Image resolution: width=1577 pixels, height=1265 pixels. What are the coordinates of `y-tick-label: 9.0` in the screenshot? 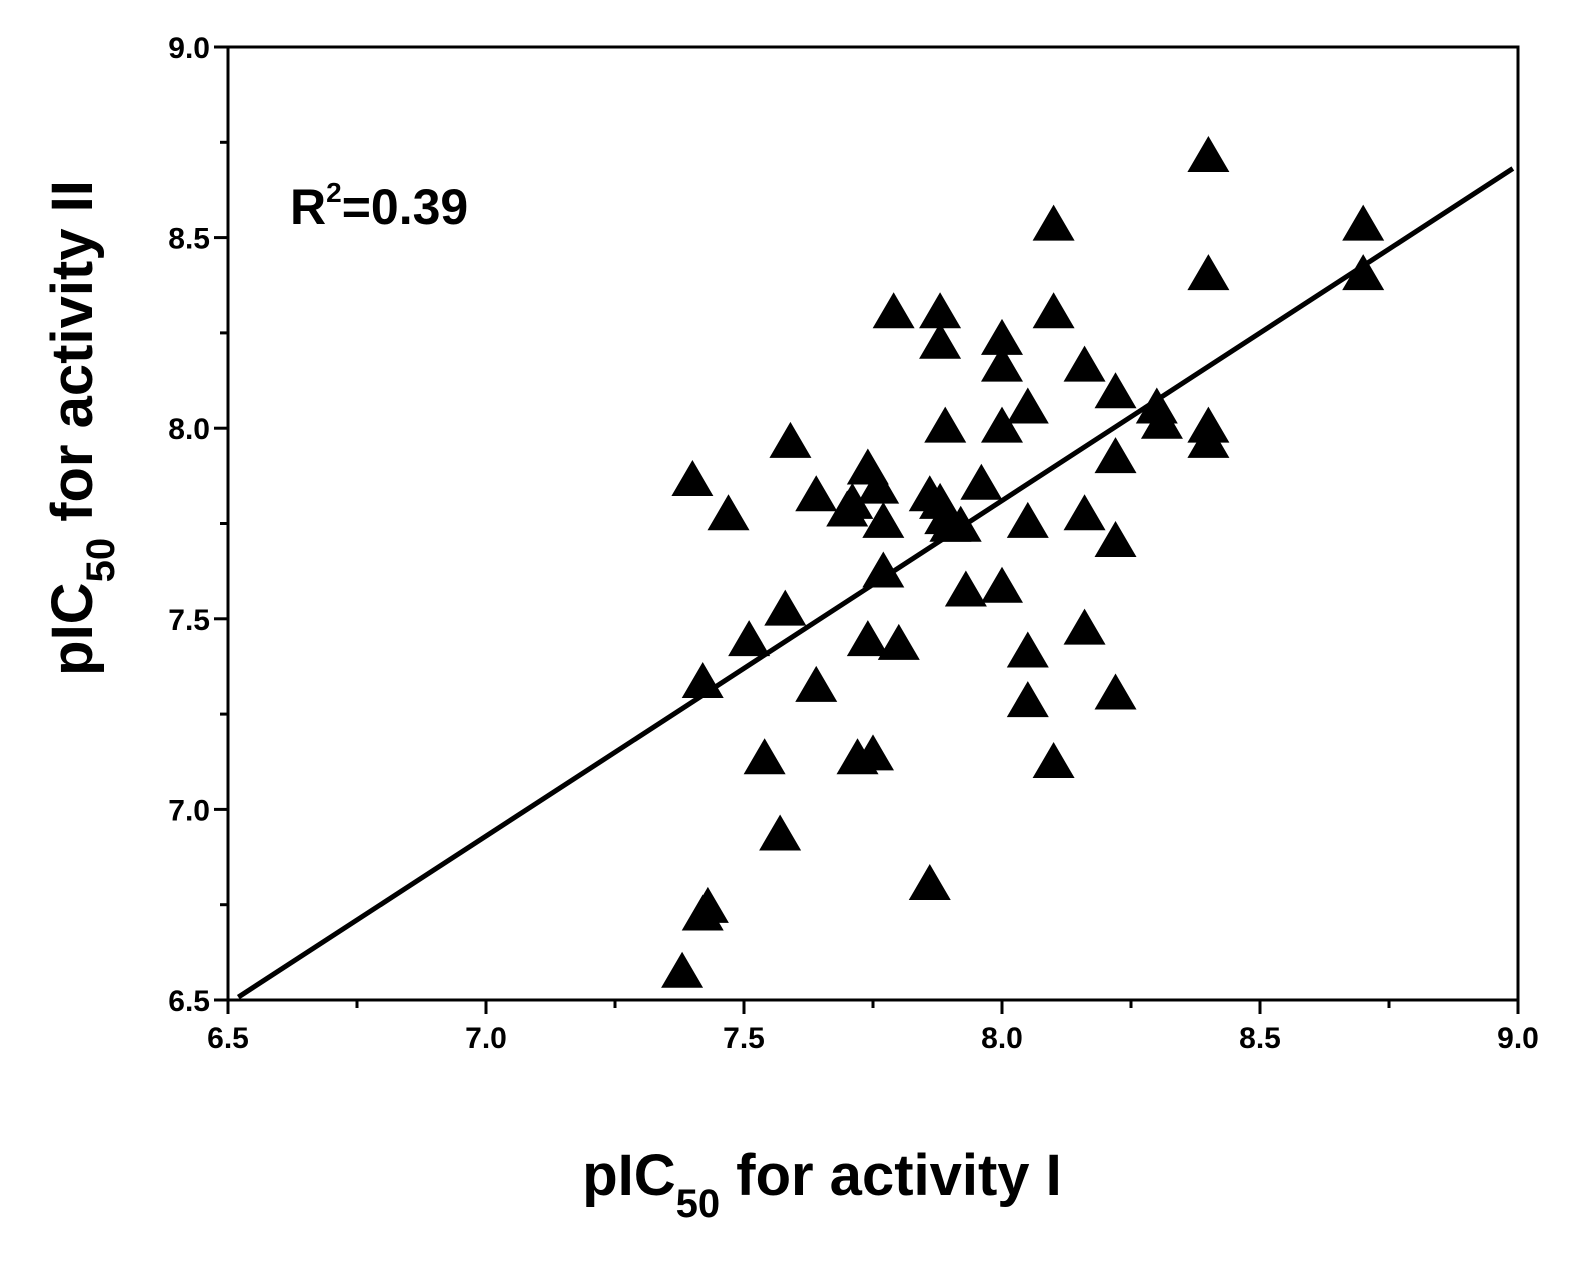 It's located at (189, 48).